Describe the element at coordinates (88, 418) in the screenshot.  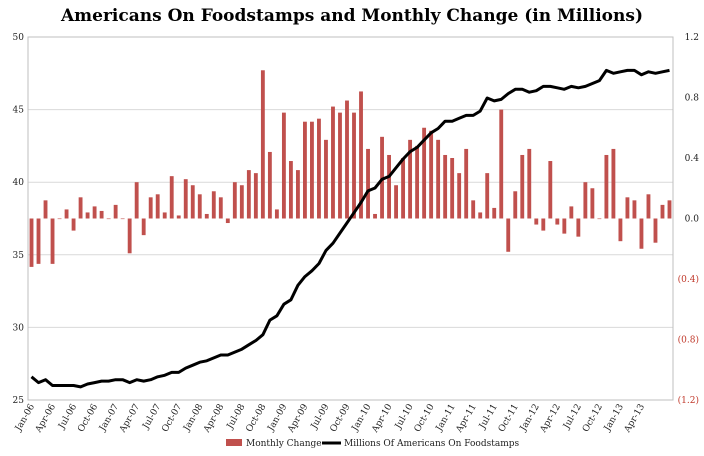
I see `x-tick-label: Oct-06` at that location.